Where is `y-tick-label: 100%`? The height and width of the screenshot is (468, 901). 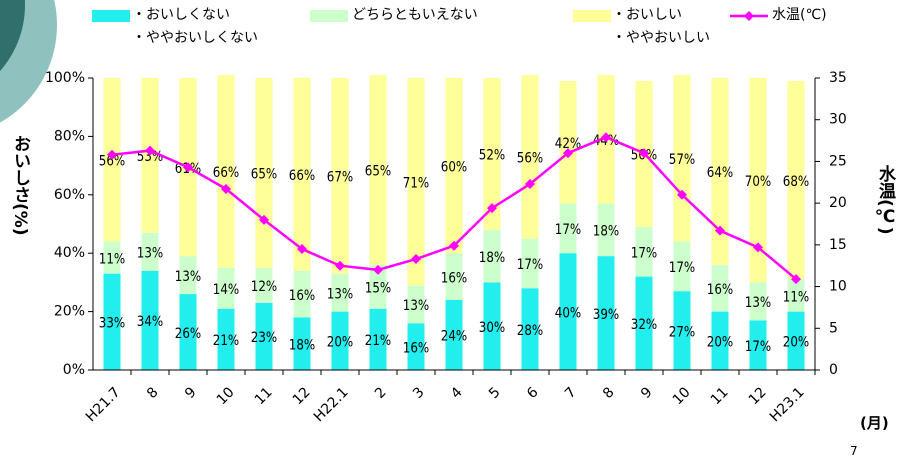 y-tick-label: 100% is located at coordinates (65, 78).